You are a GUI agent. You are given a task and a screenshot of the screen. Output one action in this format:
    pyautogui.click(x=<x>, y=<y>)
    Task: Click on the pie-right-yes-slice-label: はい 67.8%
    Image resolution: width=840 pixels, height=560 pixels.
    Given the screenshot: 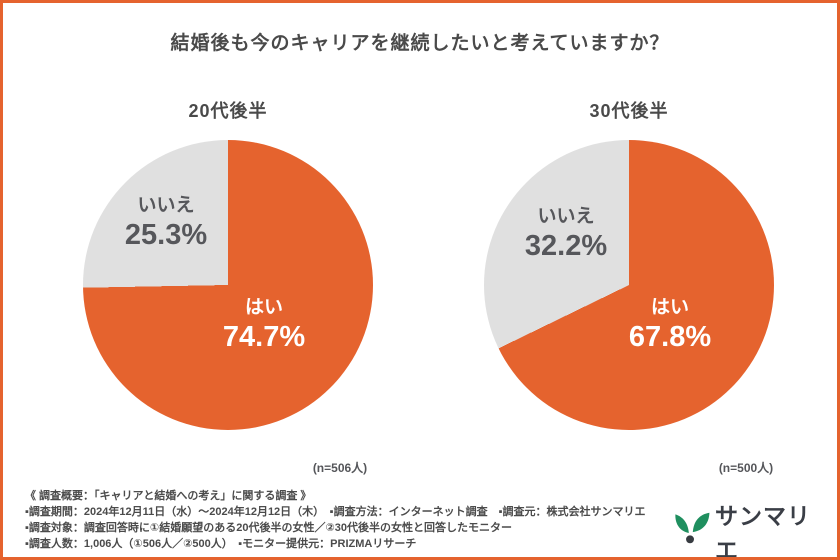 What is the action you would take?
    pyautogui.click(x=670, y=325)
    